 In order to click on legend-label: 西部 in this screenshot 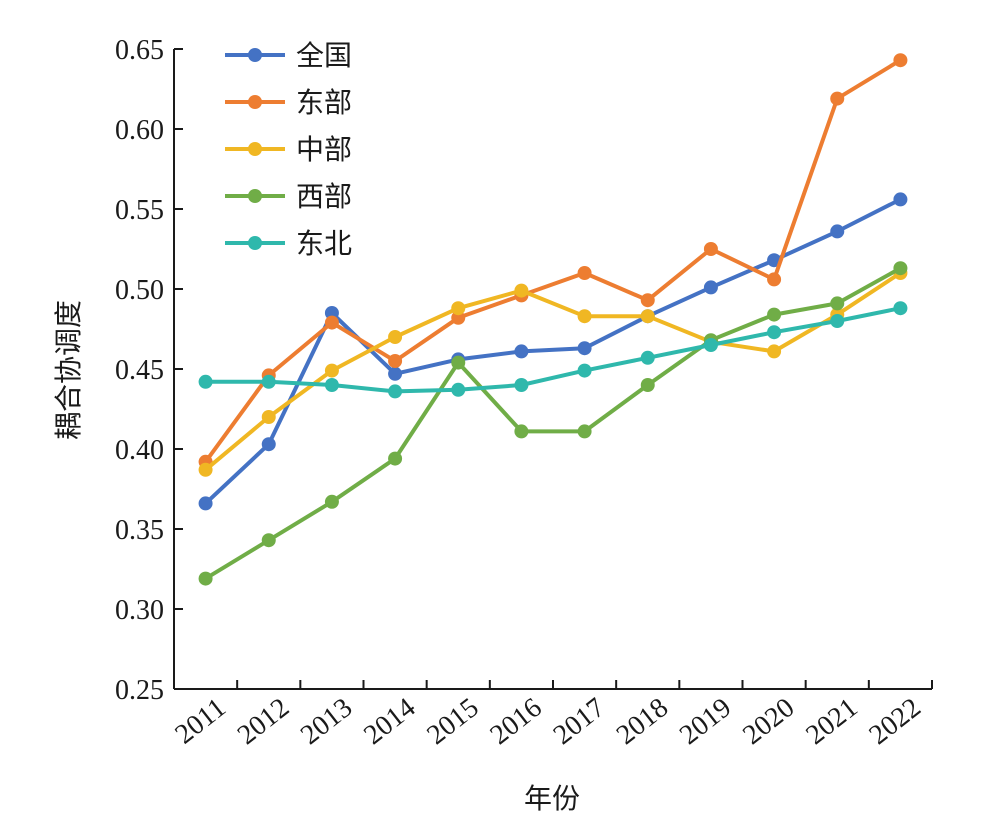, I will do `click(324, 196)`.